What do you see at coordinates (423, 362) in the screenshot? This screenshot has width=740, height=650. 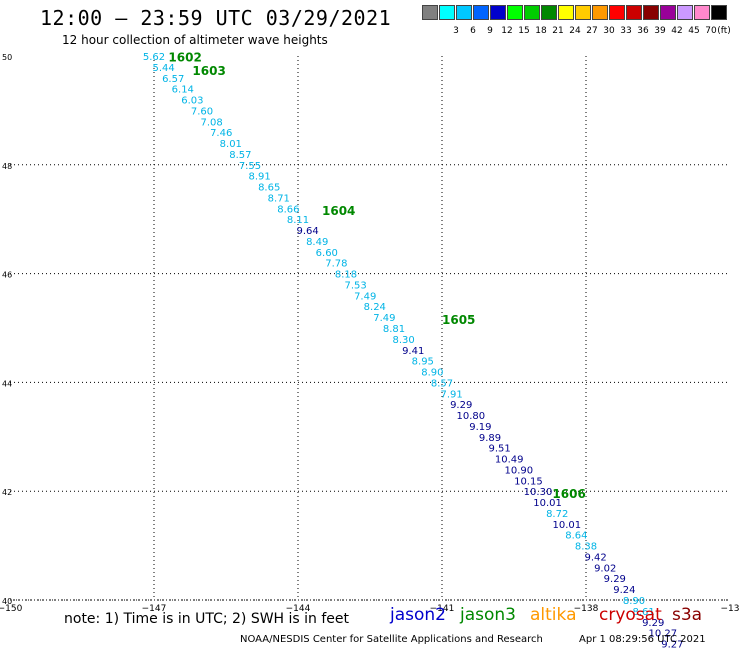 I see `wave-height-label: 8.95` at bounding box center [423, 362].